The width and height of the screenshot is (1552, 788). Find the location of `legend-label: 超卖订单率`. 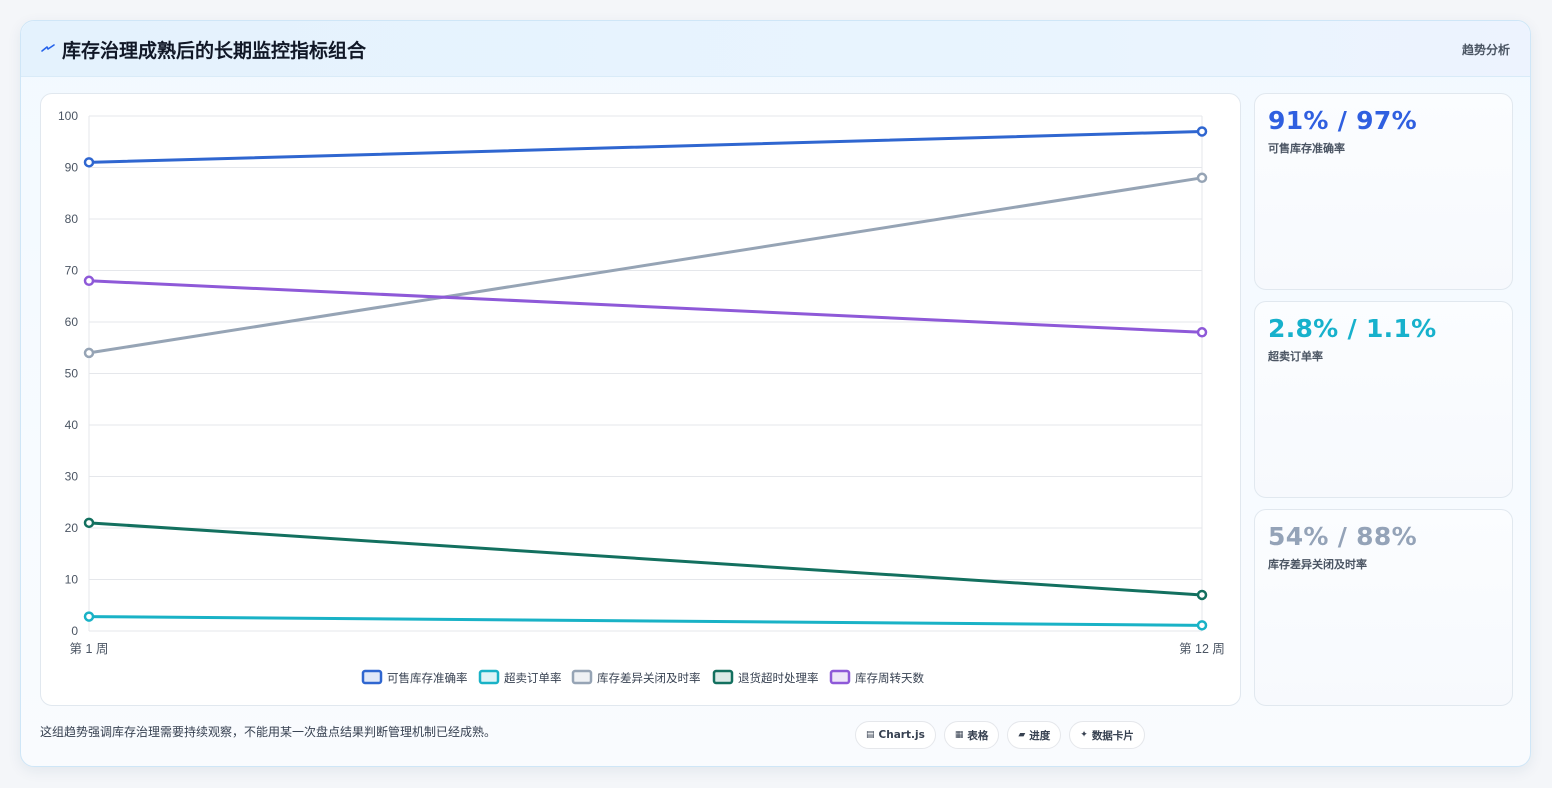

legend-label: 超卖订单率 is located at coordinates (533, 678).